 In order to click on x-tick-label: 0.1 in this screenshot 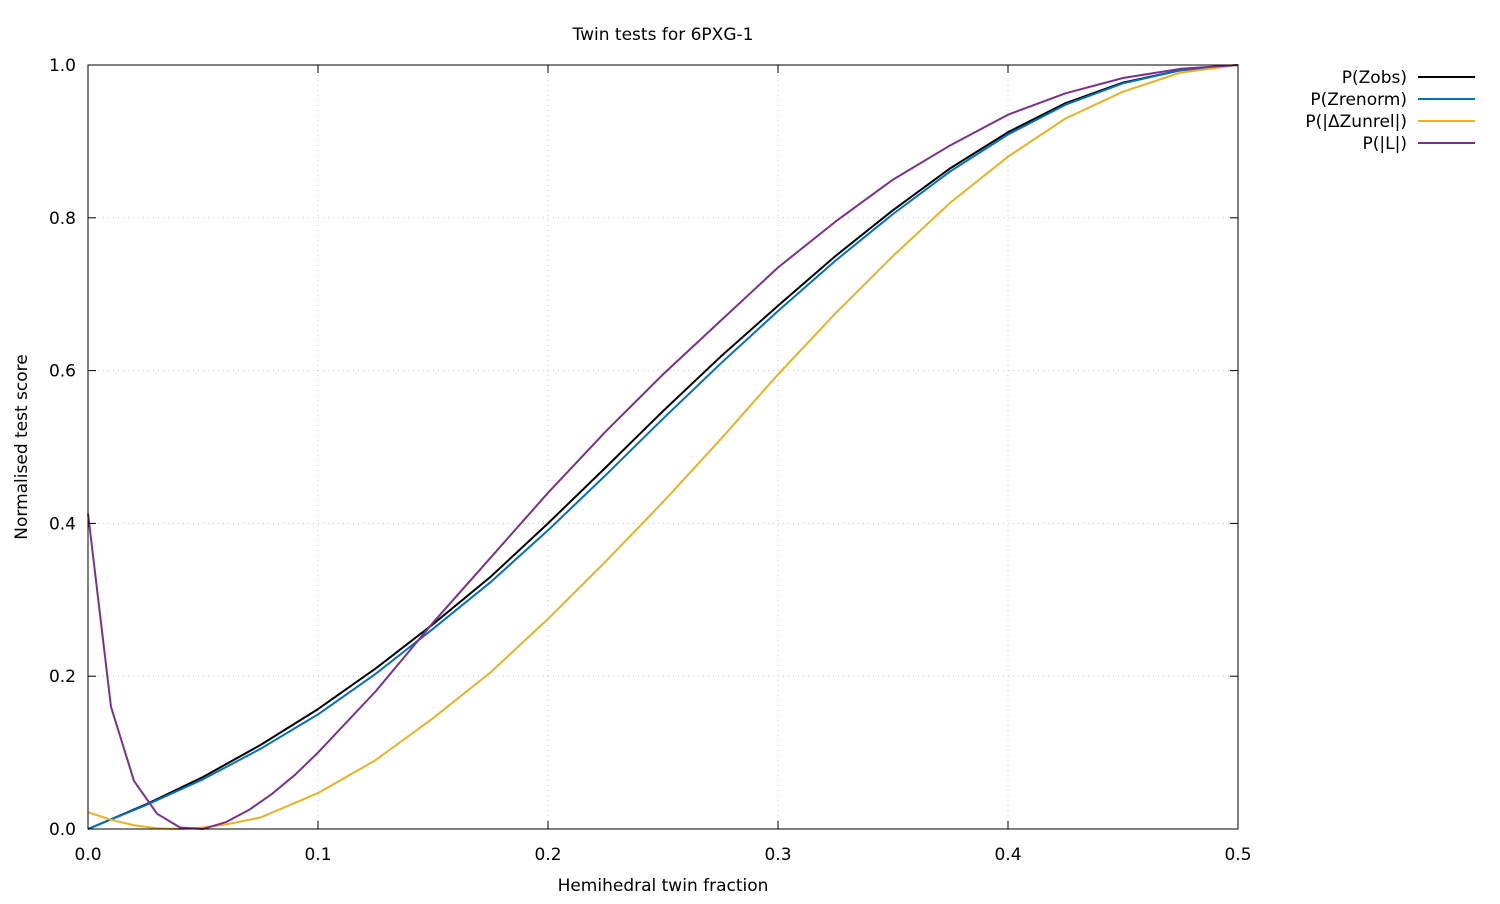, I will do `click(317, 855)`.